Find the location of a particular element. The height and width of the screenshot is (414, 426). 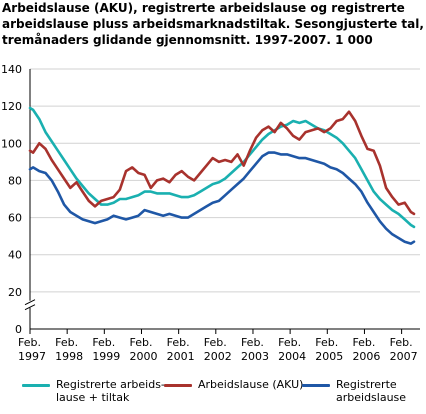

x-tick-label-year: 1998 is located at coordinates (69, 356).